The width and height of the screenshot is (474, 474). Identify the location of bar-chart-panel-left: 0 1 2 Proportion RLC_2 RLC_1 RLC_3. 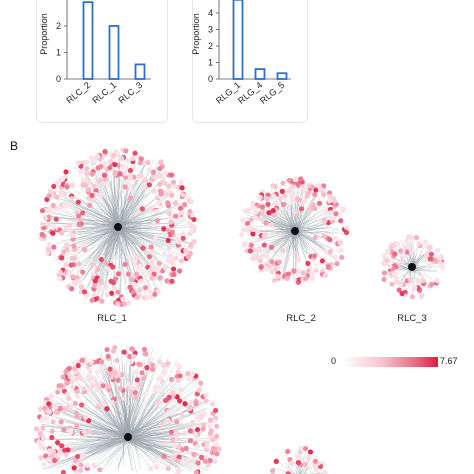
(102, 61).